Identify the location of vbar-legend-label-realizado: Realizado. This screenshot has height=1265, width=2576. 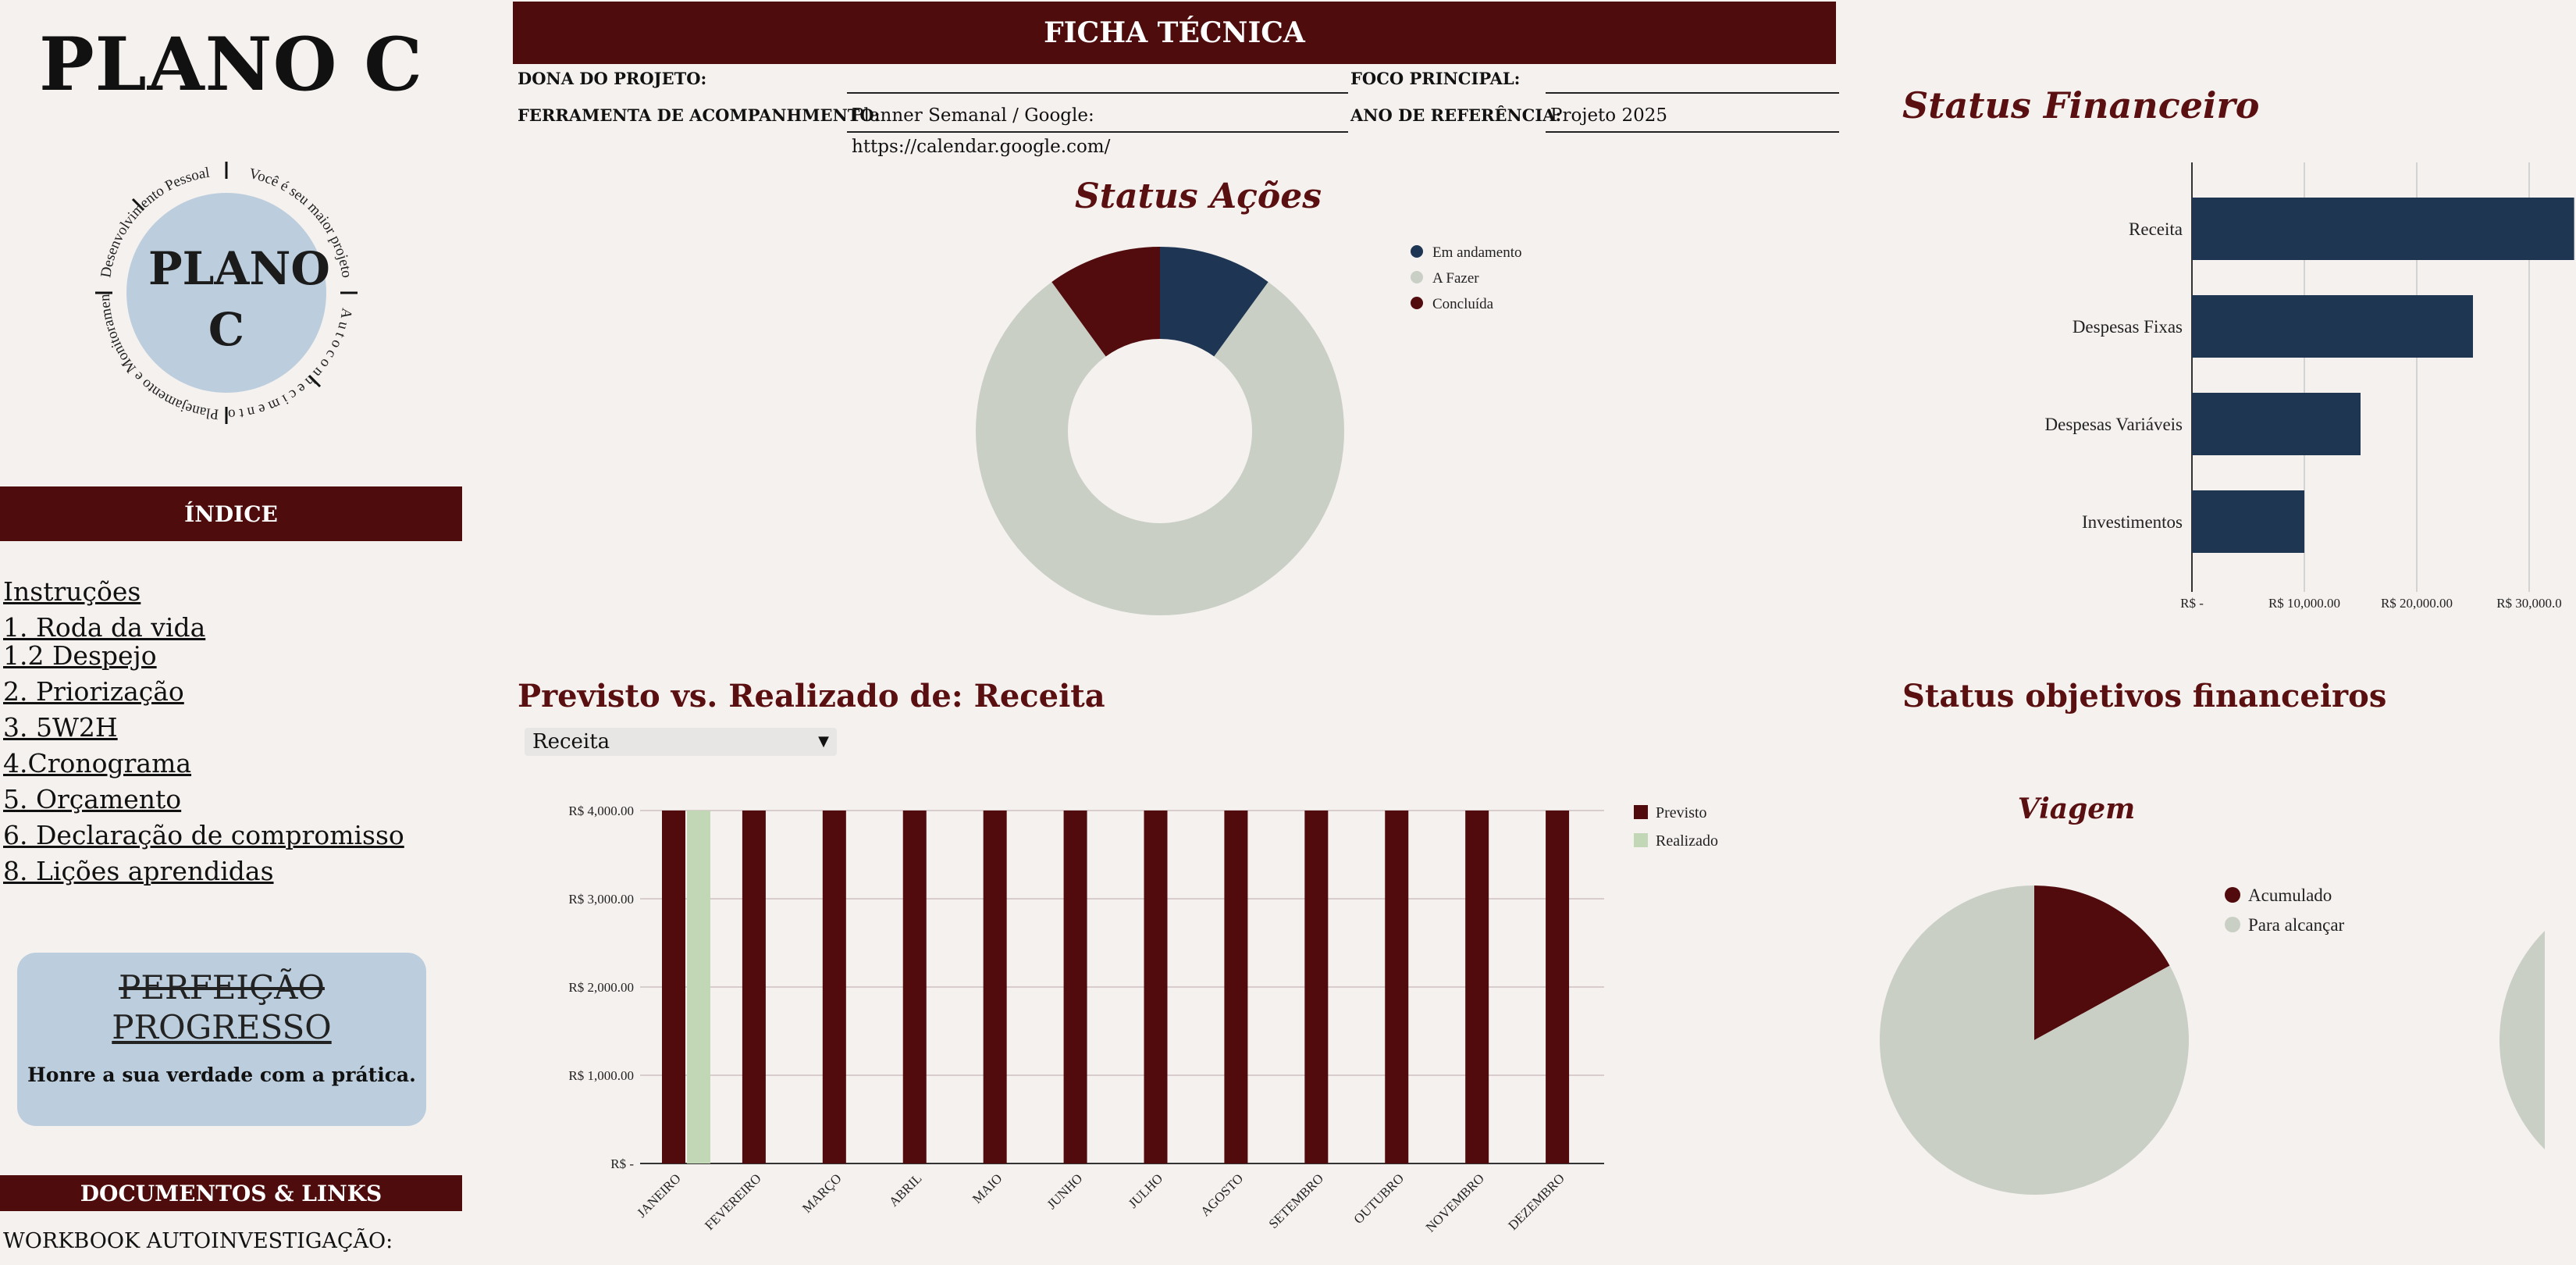
(1687, 841).